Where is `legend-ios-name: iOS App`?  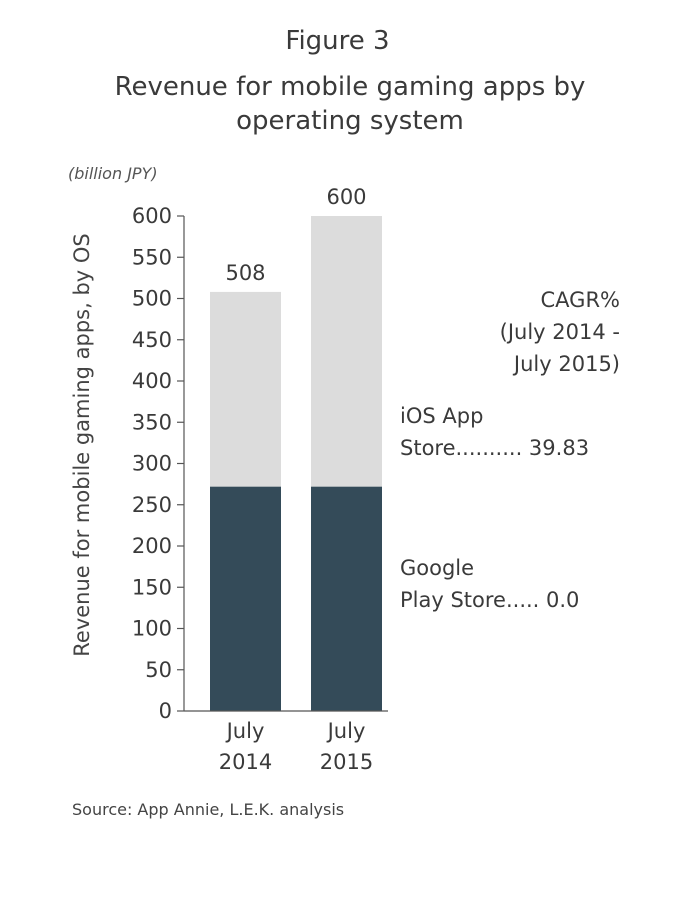 legend-ios-name: iOS App is located at coordinates (442, 416).